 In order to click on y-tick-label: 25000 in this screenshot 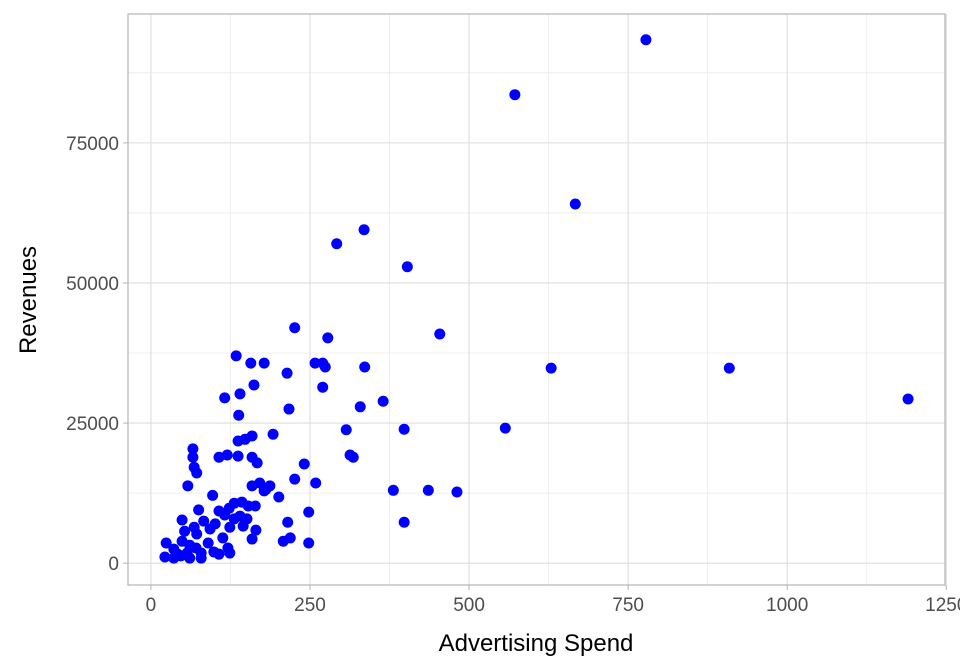, I will do `click(92, 424)`.